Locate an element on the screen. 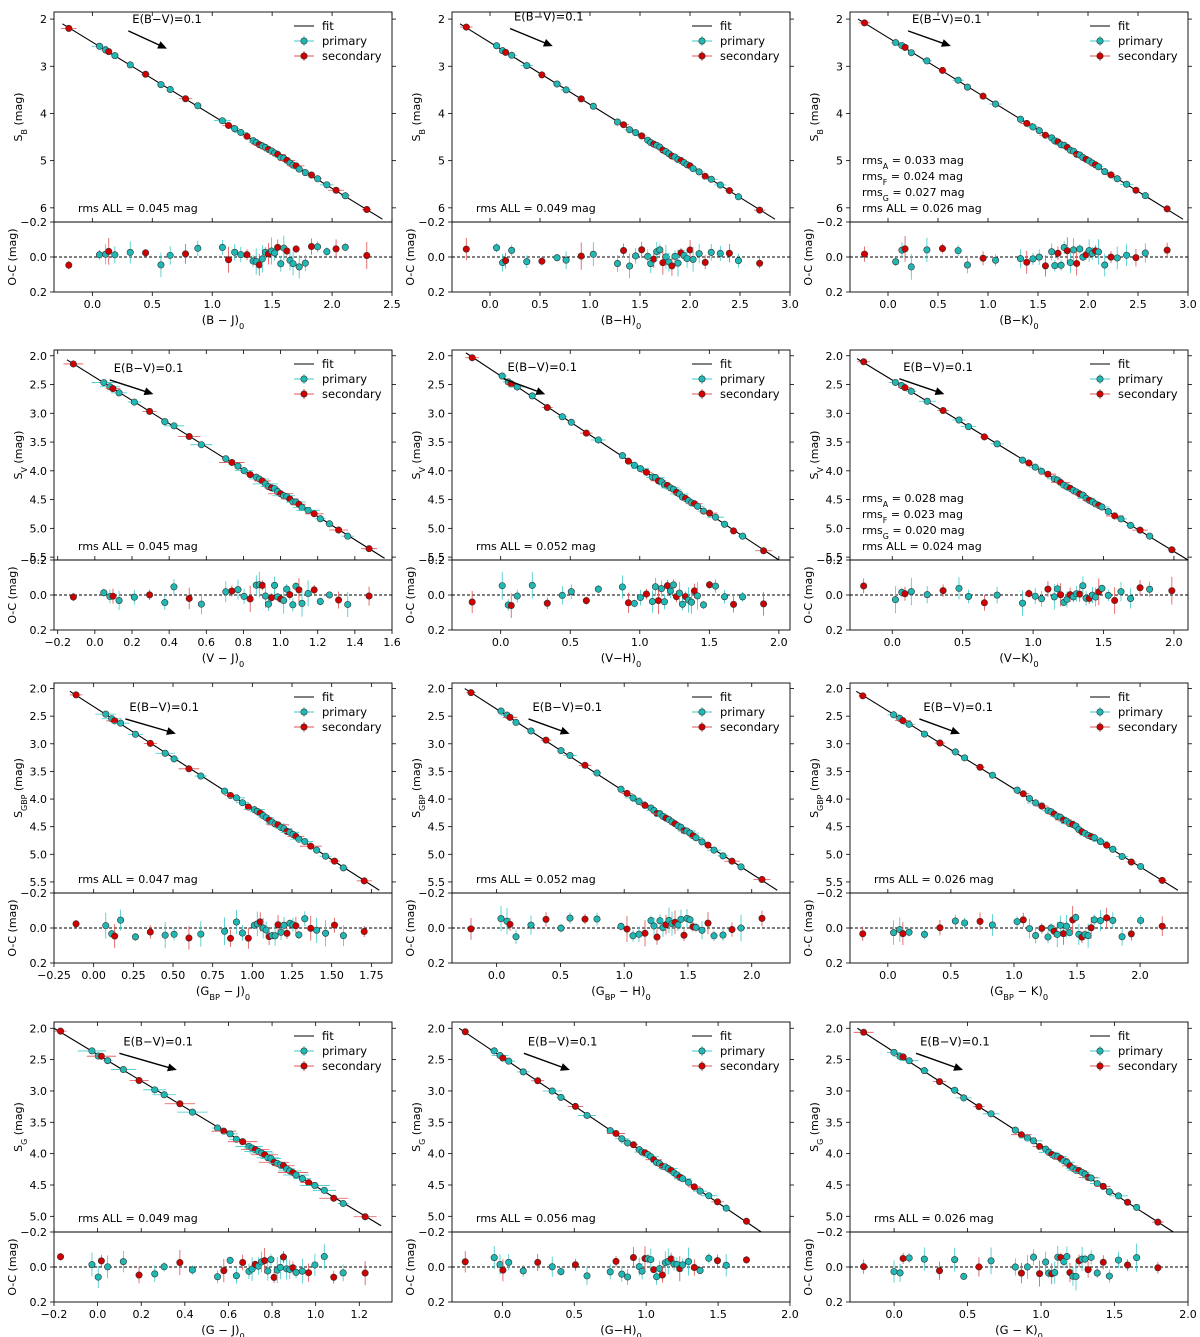 The width and height of the screenshot is (1200, 1337). oc-axis-label: O-C (mag) is located at coordinates (410, 927).